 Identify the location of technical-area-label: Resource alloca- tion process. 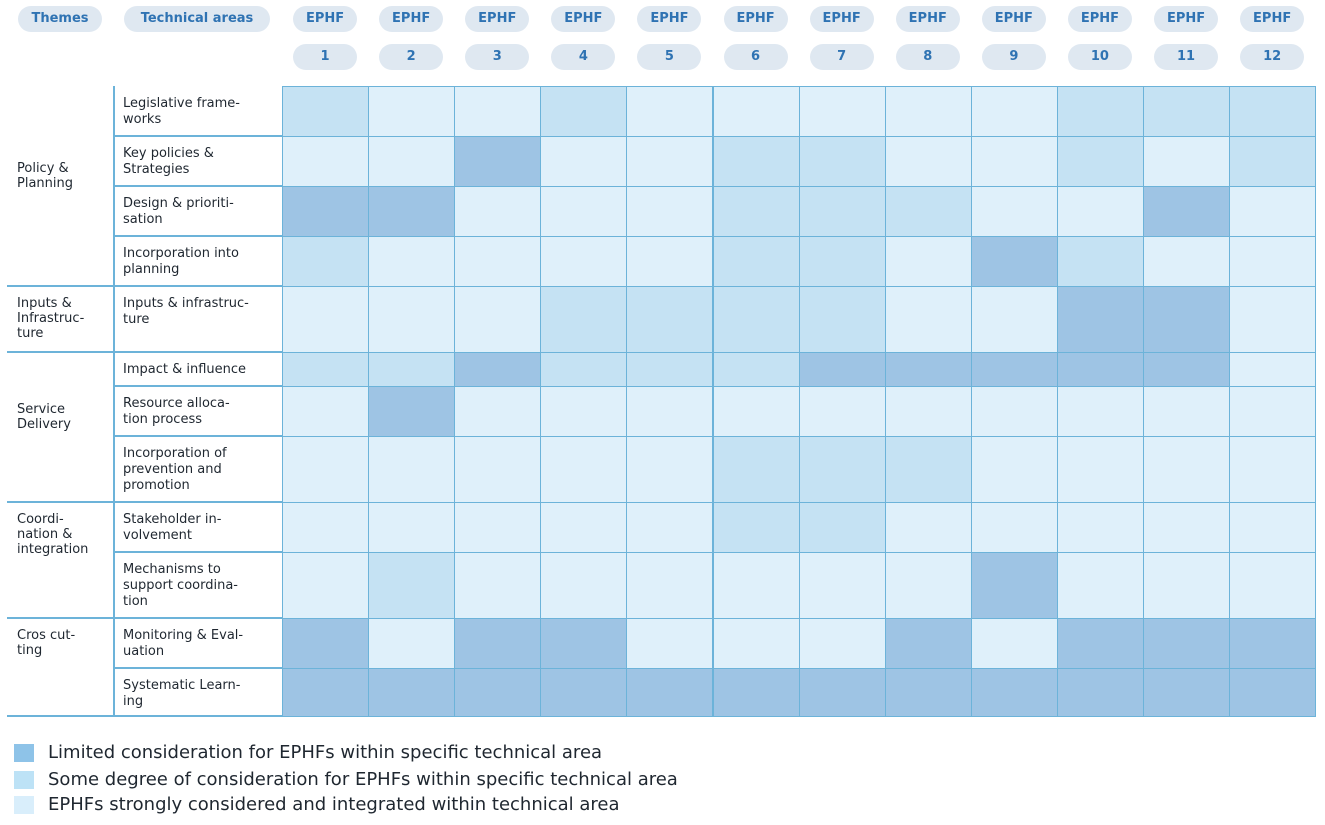
(176, 411).